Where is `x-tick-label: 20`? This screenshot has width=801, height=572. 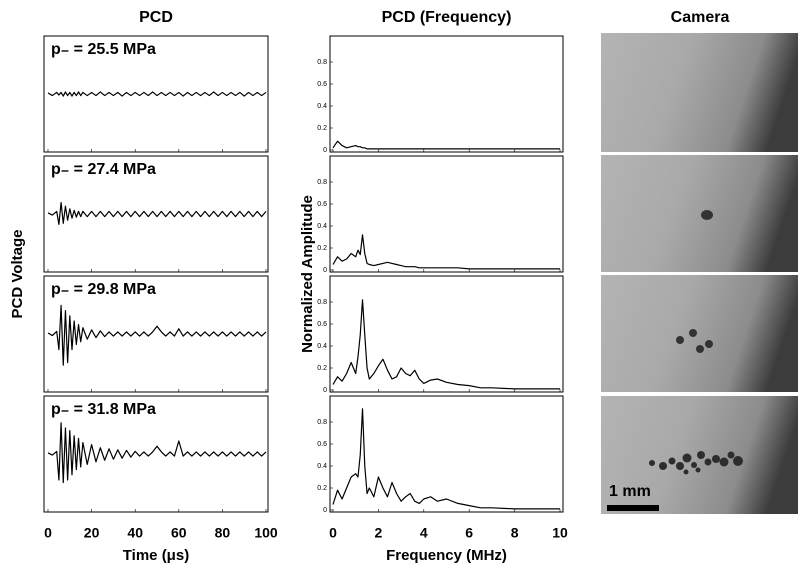
x-tick-label: 20 is located at coordinates (92, 533).